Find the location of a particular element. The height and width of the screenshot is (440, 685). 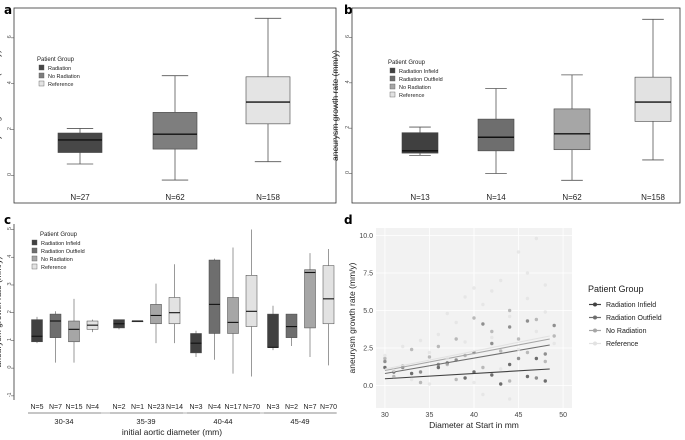

series-reference is located at coordinates (469, 318).